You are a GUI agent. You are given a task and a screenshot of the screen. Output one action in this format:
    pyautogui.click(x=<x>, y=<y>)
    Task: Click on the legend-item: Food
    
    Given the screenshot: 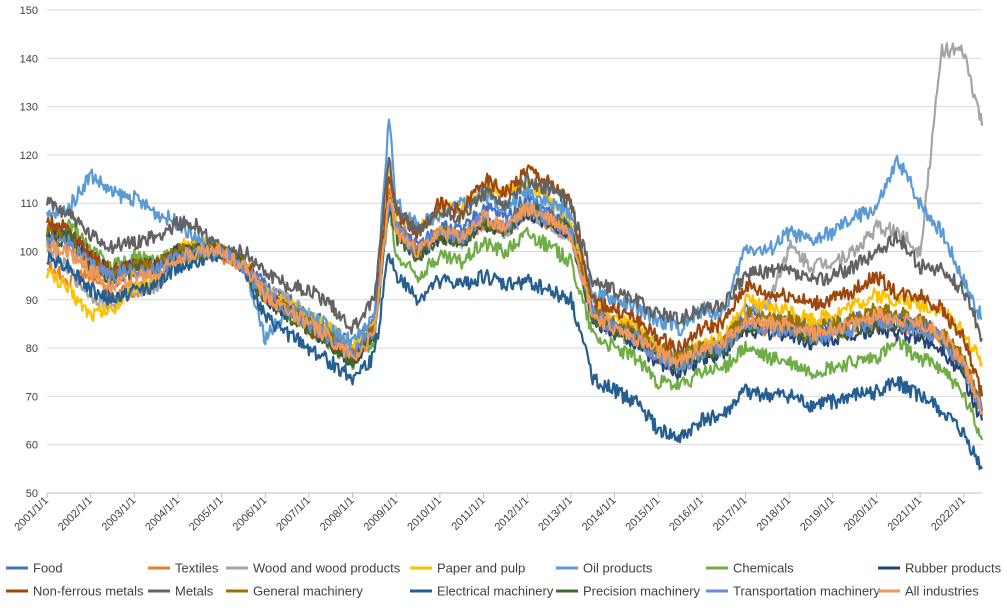 What is the action you would take?
    pyautogui.click(x=34, y=568)
    